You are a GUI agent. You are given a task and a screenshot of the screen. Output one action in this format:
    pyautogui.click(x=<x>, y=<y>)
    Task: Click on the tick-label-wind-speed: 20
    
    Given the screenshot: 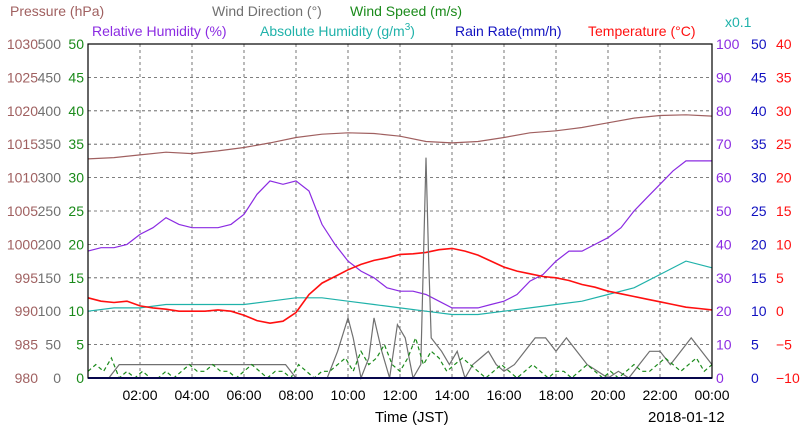 What is the action you would take?
    pyautogui.click(x=76, y=244)
    